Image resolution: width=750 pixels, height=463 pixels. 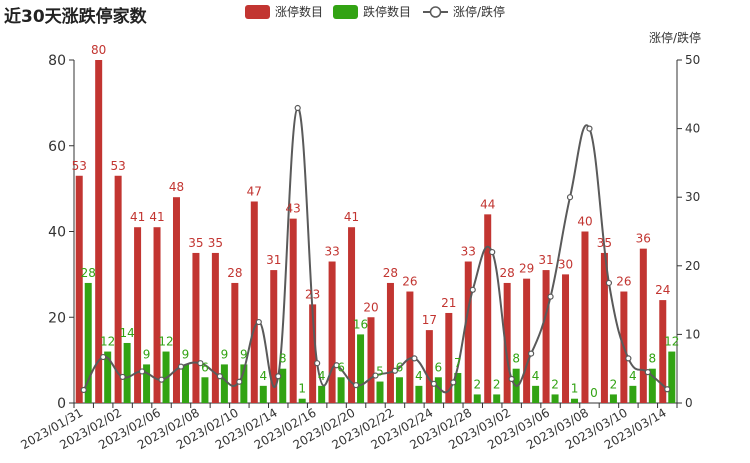 What do you see at coordinates (284, 11) in the screenshot?
I see `legend-item-0: 涨停数目` at bounding box center [284, 11].